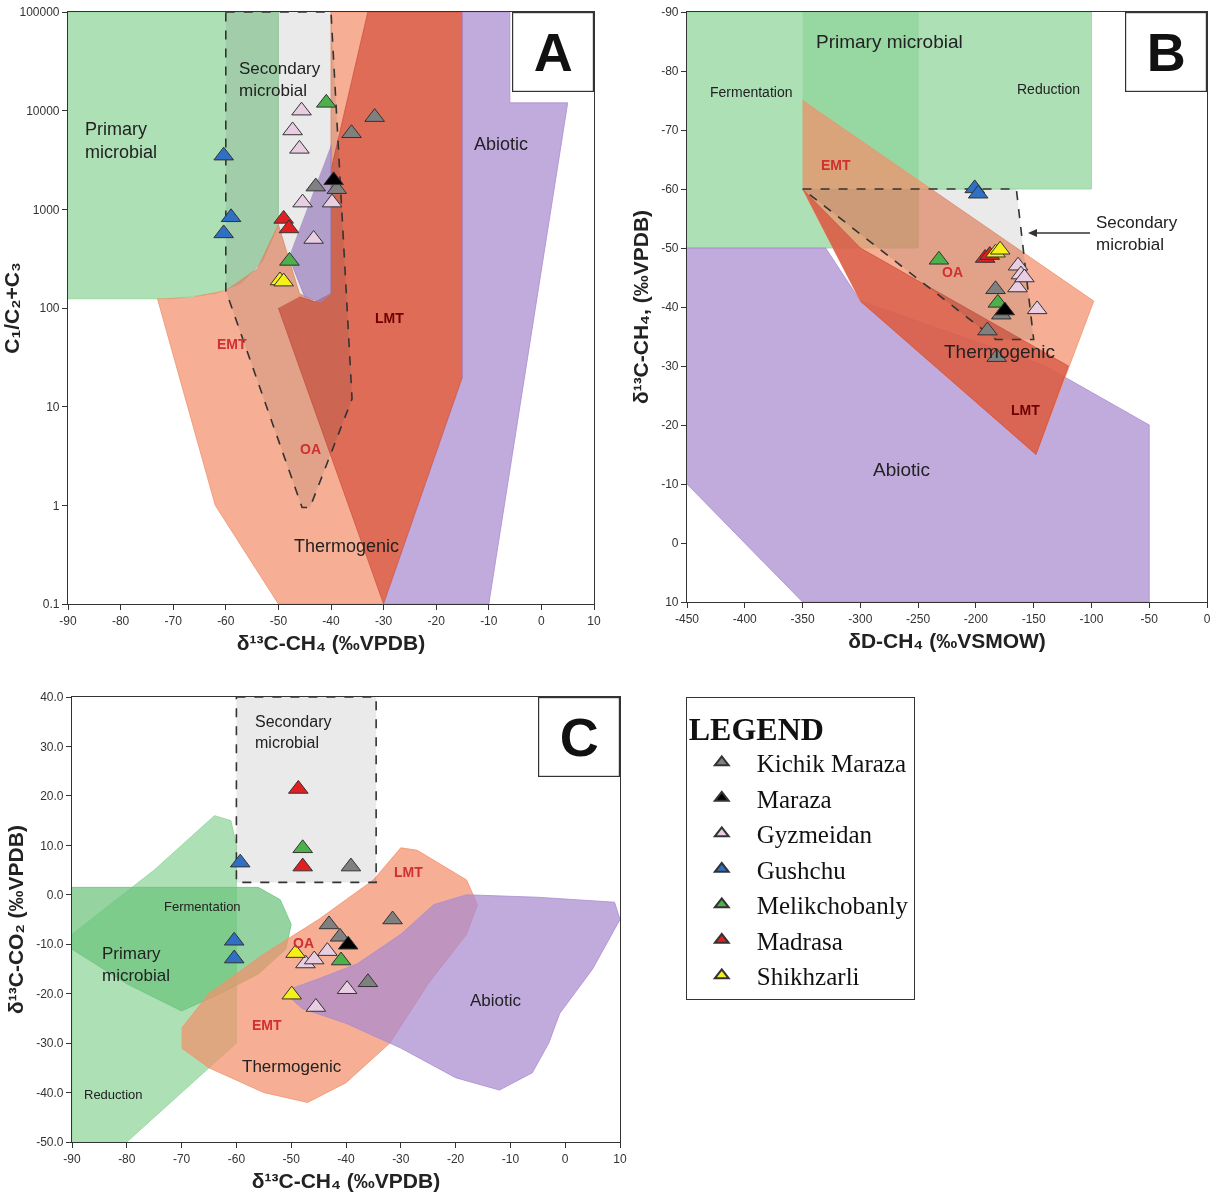 This screenshot has width=1217, height=1195. Describe the element at coordinates (802, 618) in the screenshot. I see `x-tick-label: -350` at that location.